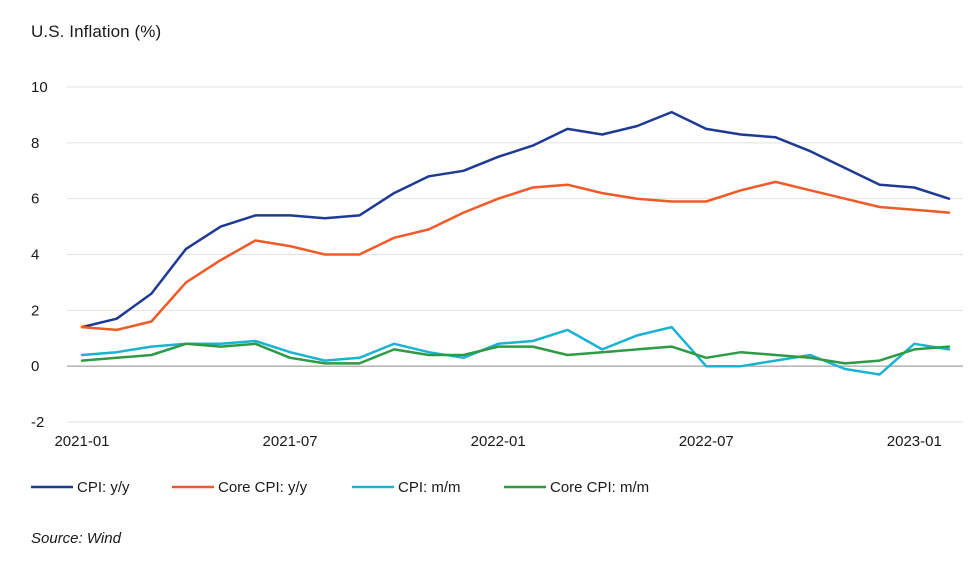 Image resolution: width=980 pixels, height=565 pixels. Describe the element at coordinates (429, 487) in the screenshot. I see `legend-label: CPI: m/m` at that location.